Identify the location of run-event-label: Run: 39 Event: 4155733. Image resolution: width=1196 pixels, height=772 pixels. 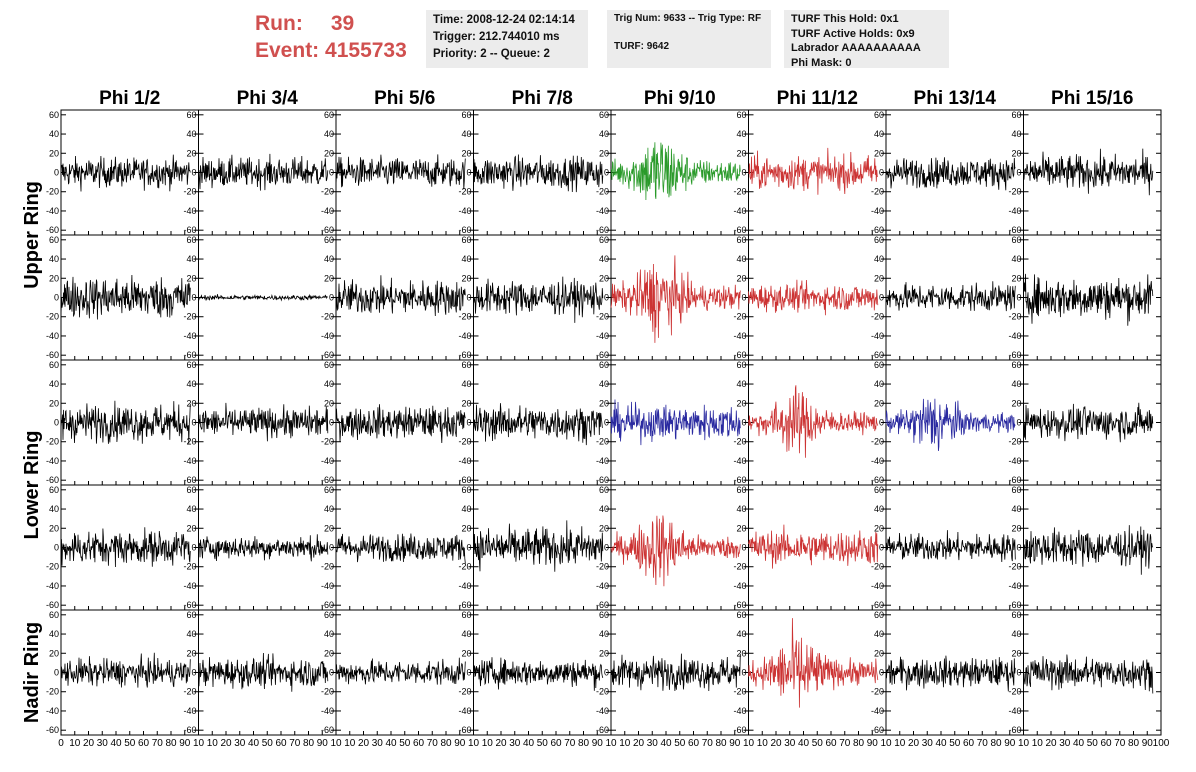
(331, 37).